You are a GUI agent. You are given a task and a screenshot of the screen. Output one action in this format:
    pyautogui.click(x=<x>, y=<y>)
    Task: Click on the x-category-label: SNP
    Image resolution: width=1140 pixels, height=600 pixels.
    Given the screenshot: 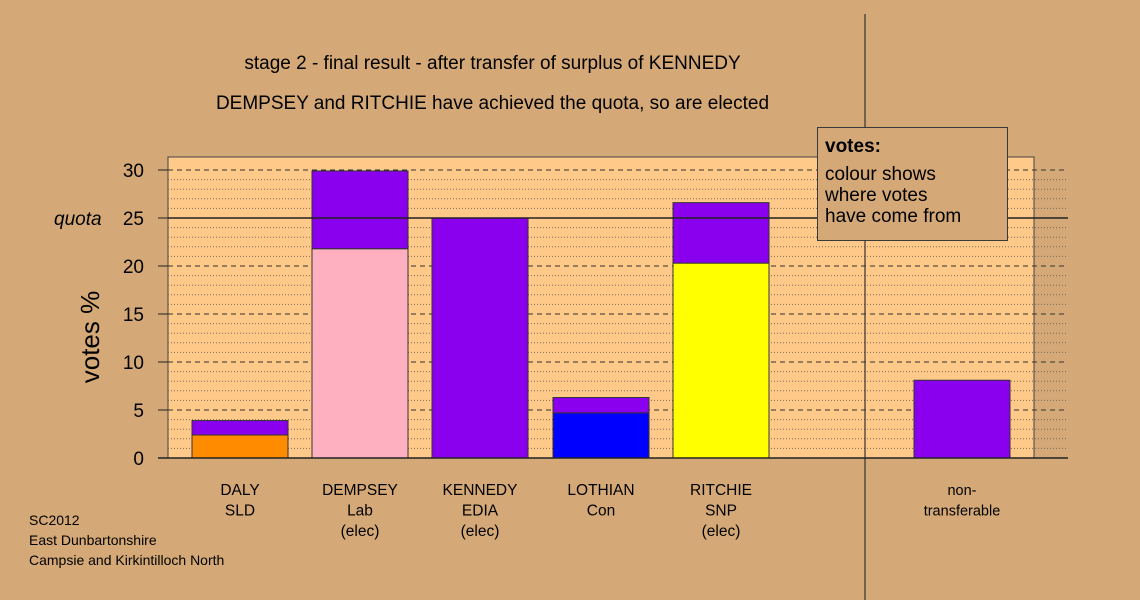 What is the action you would take?
    pyautogui.click(x=721, y=511)
    